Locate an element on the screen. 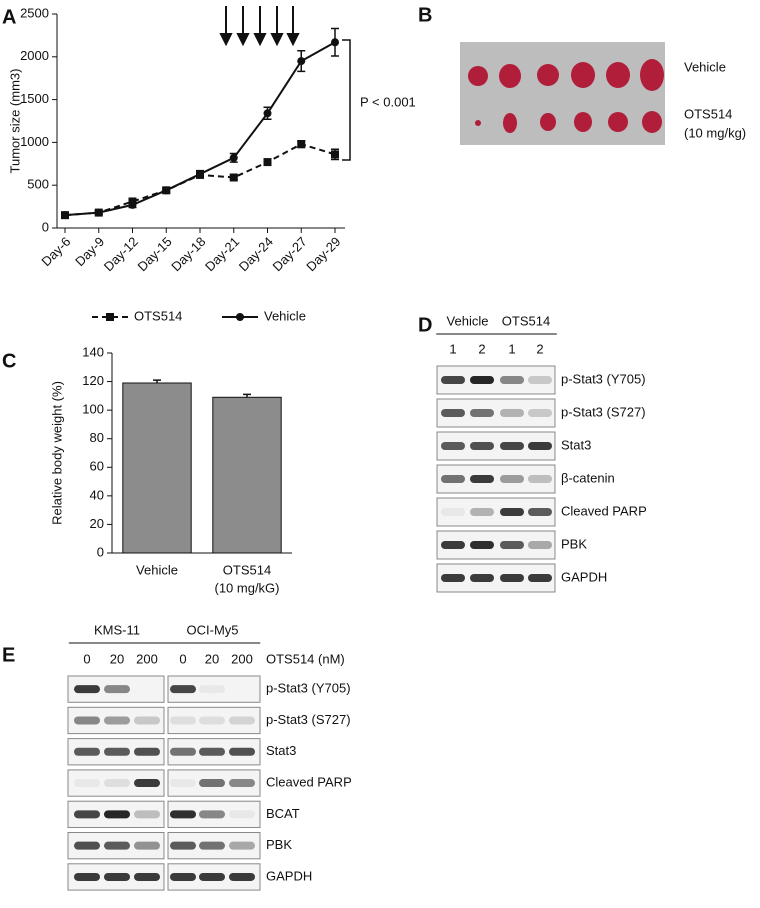 The image size is (760, 908). y-tick-label: 0 is located at coordinates (45, 226).